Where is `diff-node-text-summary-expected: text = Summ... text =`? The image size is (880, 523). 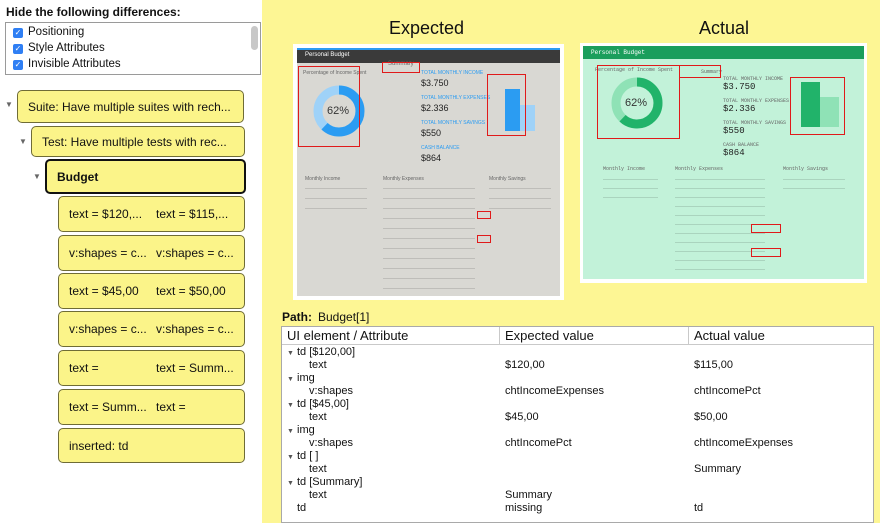
diff-node-text-summary-expected: text = Summ... text = is located at coordinates (151, 407).